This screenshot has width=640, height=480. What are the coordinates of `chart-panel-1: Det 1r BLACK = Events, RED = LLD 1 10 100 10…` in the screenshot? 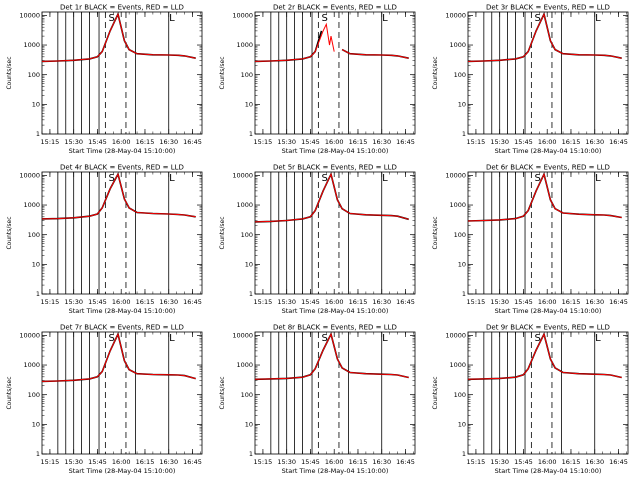 It's located at (104, 79).